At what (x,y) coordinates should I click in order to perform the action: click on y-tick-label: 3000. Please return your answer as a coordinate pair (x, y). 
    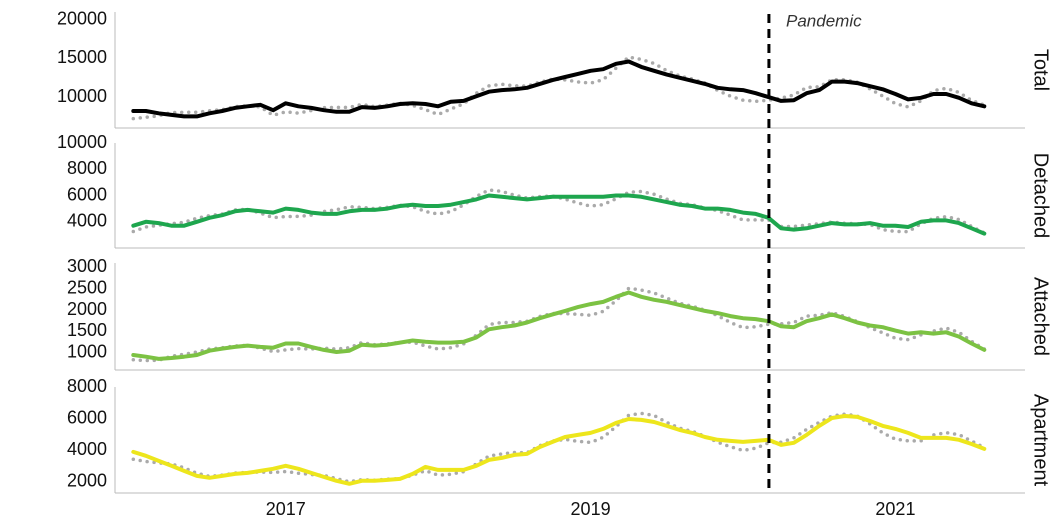
    Looking at the image, I should click on (87, 266).